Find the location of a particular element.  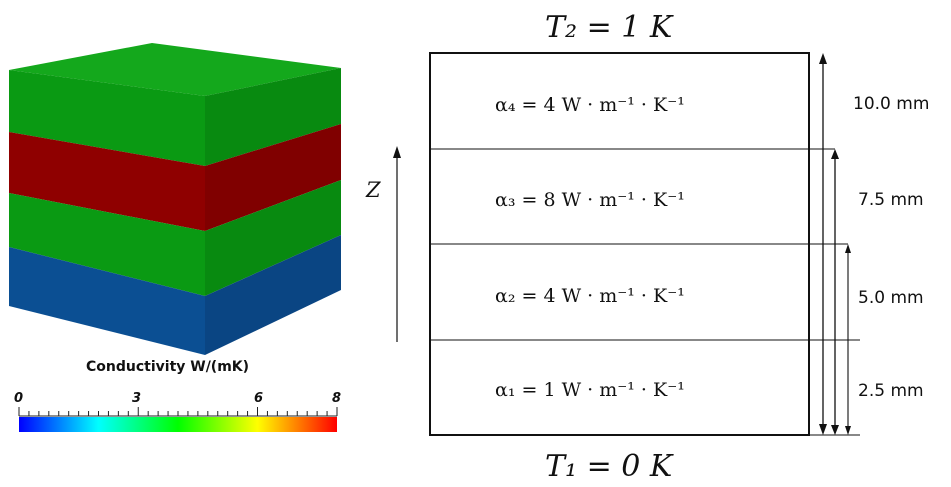

layer-3-conductivity-label: α₃ = 8 W · m⁻¹ · K⁻¹ is located at coordinates (590, 200).